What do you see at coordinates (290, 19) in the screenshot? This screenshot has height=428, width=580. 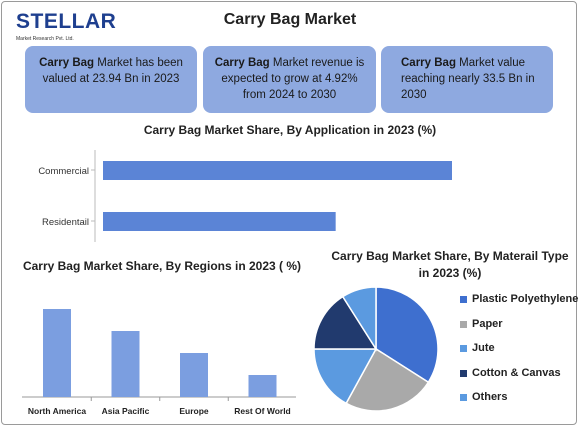 I see `page-title: Carry Bag Market` at bounding box center [290, 19].